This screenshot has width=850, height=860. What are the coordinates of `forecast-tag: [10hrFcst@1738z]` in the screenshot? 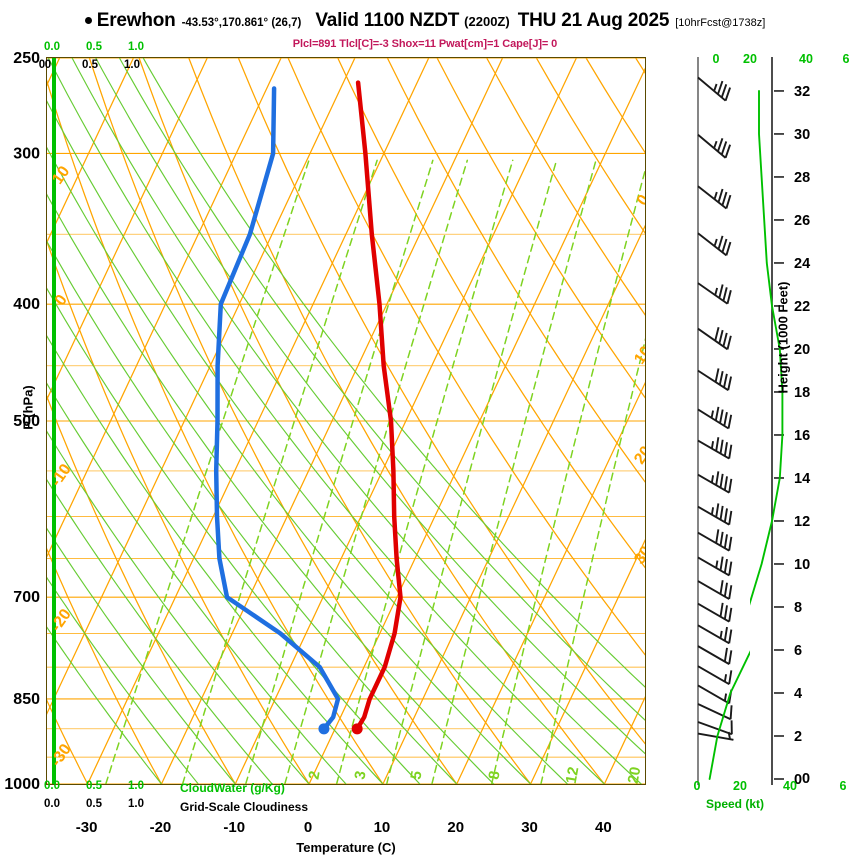 It's located at (720, 23).